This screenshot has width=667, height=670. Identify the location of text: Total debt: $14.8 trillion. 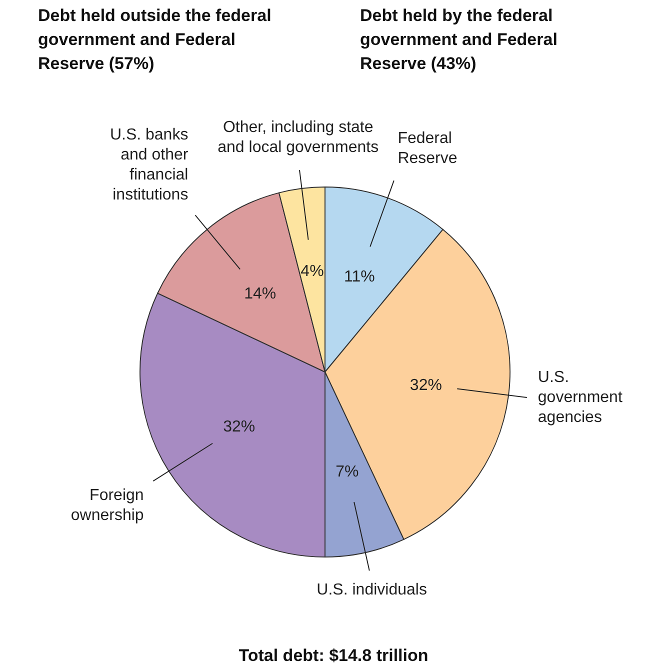
(333, 655).